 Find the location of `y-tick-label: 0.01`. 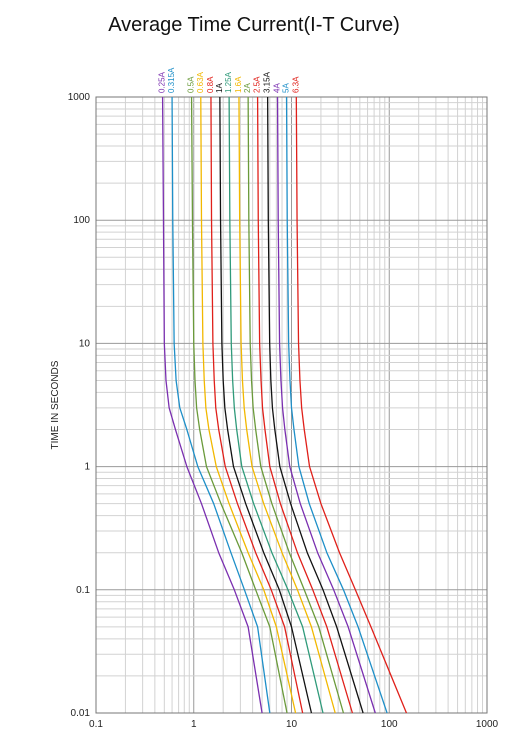

y-tick-label: 0.01 is located at coordinates (81, 713).